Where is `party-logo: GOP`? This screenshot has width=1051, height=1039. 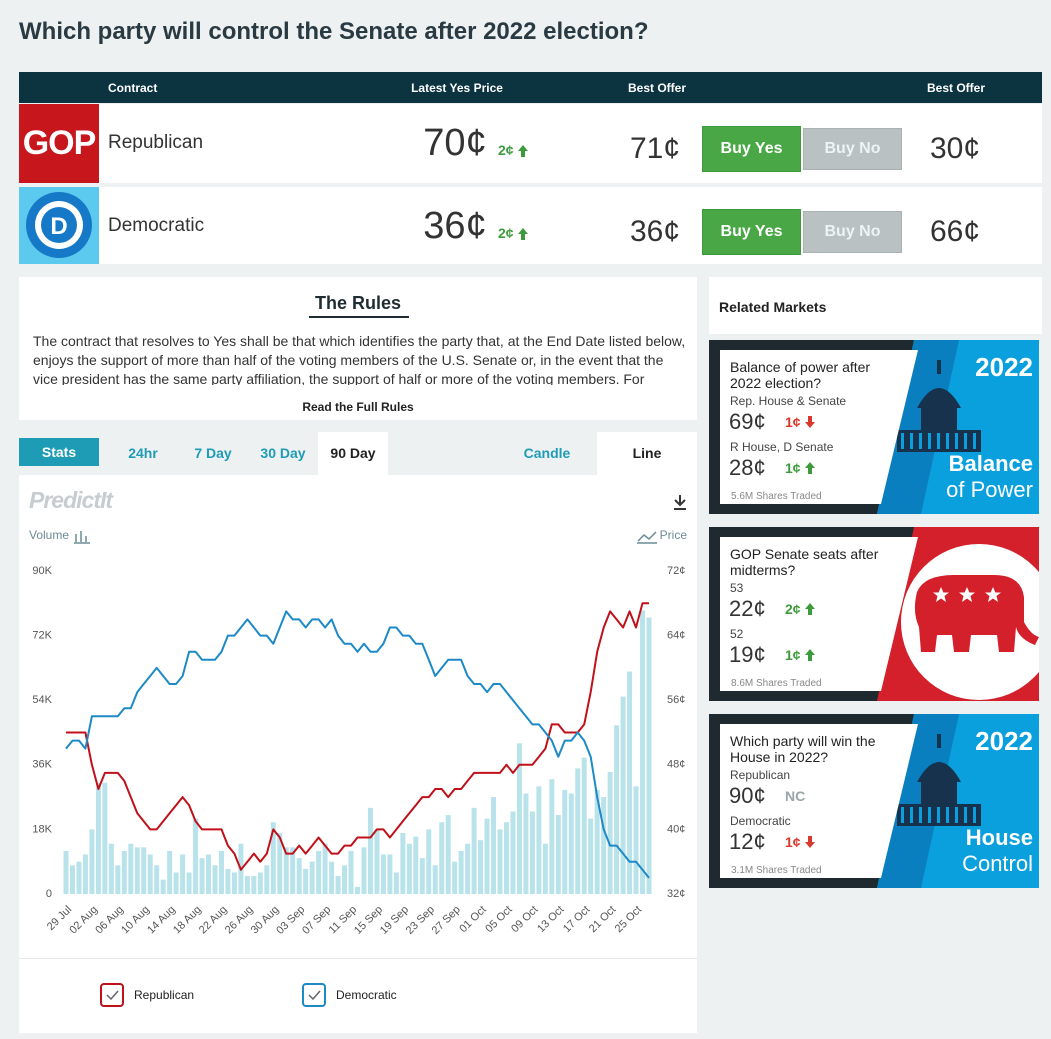 party-logo: GOP is located at coordinates (59, 143).